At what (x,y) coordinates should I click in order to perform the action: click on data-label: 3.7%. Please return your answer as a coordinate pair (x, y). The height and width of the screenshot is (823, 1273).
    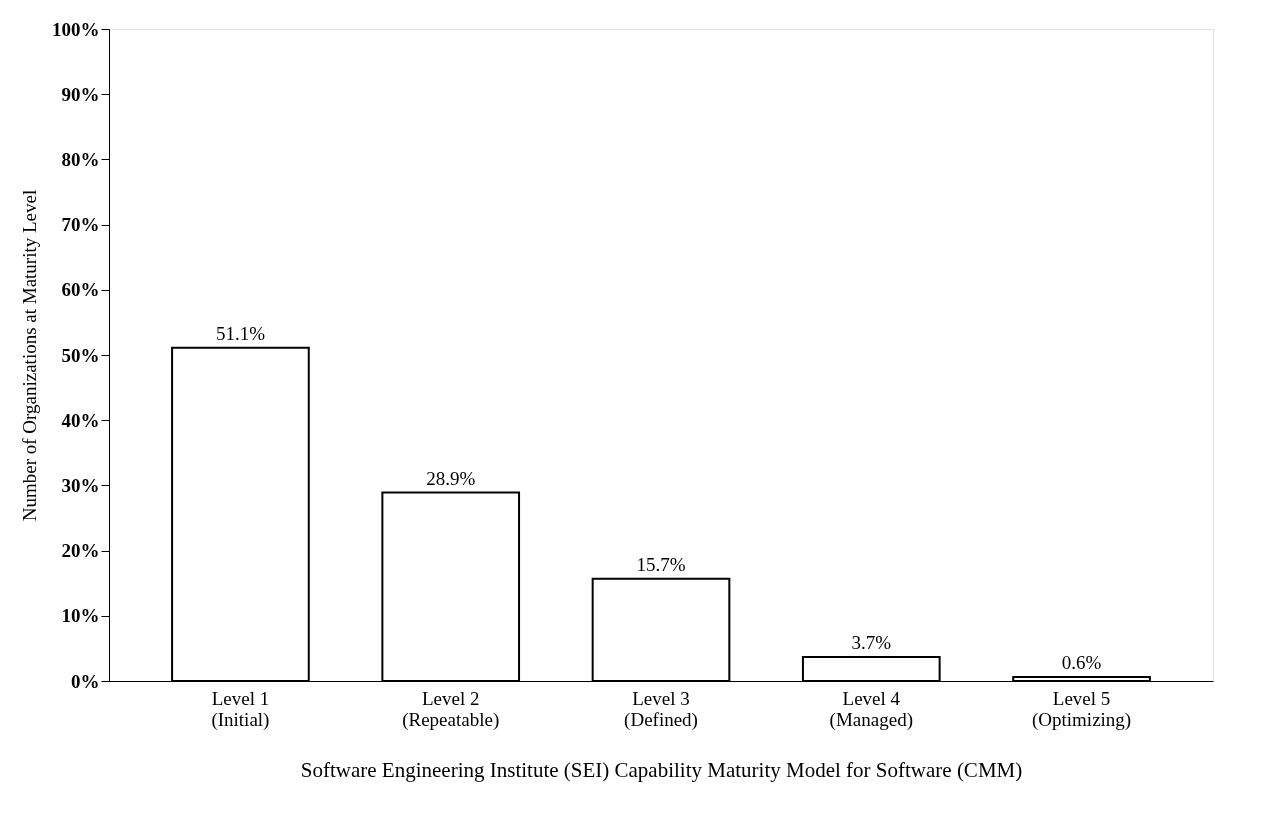
    Looking at the image, I should click on (871, 642).